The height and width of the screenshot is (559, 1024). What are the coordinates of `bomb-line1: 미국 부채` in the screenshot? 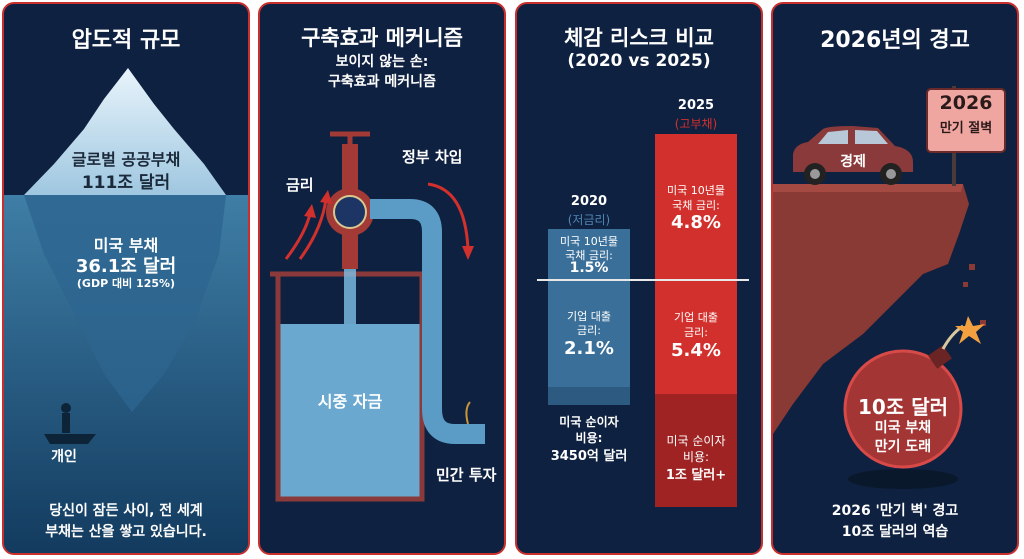 It's located at (903, 428).